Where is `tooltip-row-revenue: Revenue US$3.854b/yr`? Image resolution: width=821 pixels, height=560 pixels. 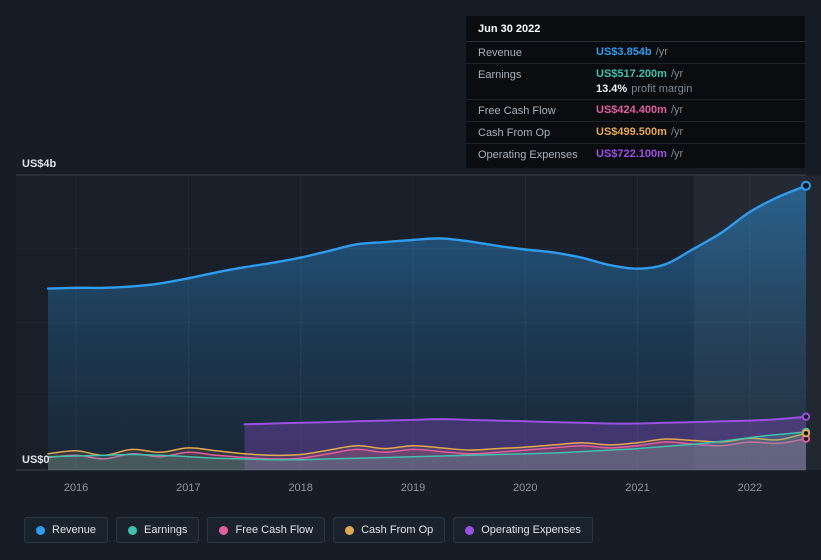
tooltip-row-revenue: Revenue US$3.854b/yr is located at coordinates (635, 53).